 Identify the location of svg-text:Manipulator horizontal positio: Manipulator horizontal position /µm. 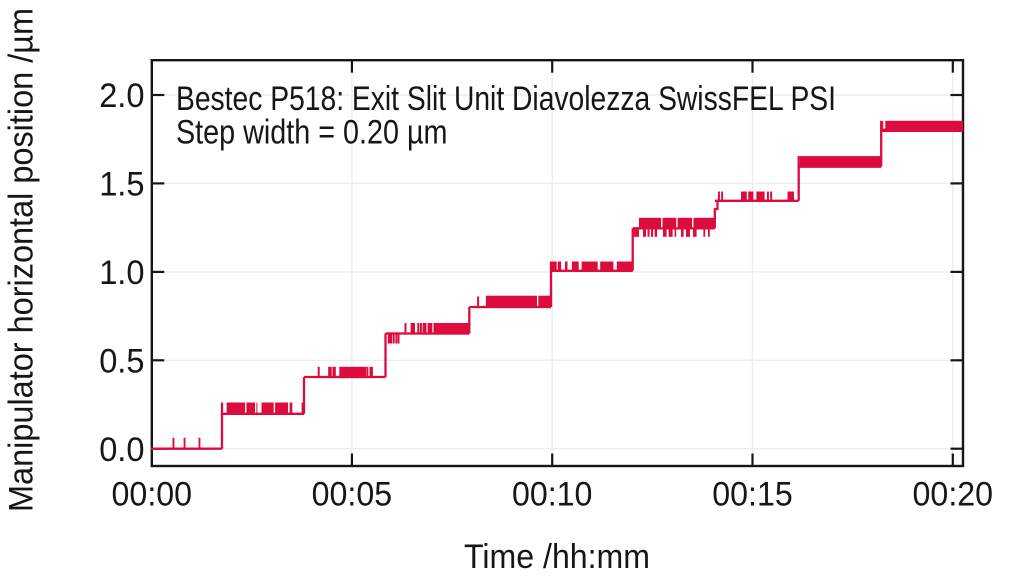
(22, 260).